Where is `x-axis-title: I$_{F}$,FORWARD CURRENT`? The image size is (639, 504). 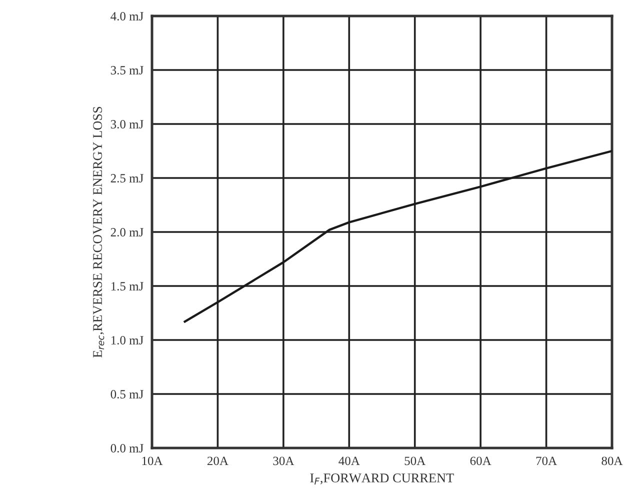
x-axis-title: I$_{F}$,FORWARD CURRENT is located at coordinates (382, 479).